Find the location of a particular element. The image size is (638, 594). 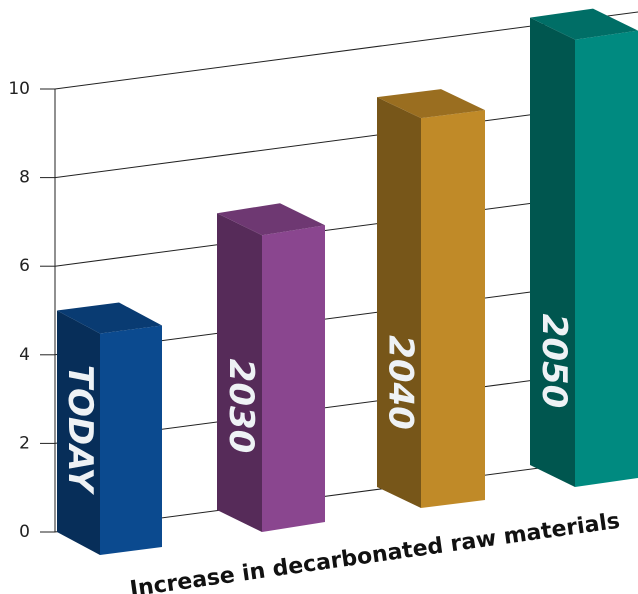

x-axis-label: Increase in decarbonated raw materials is located at coordinates (374, 551).